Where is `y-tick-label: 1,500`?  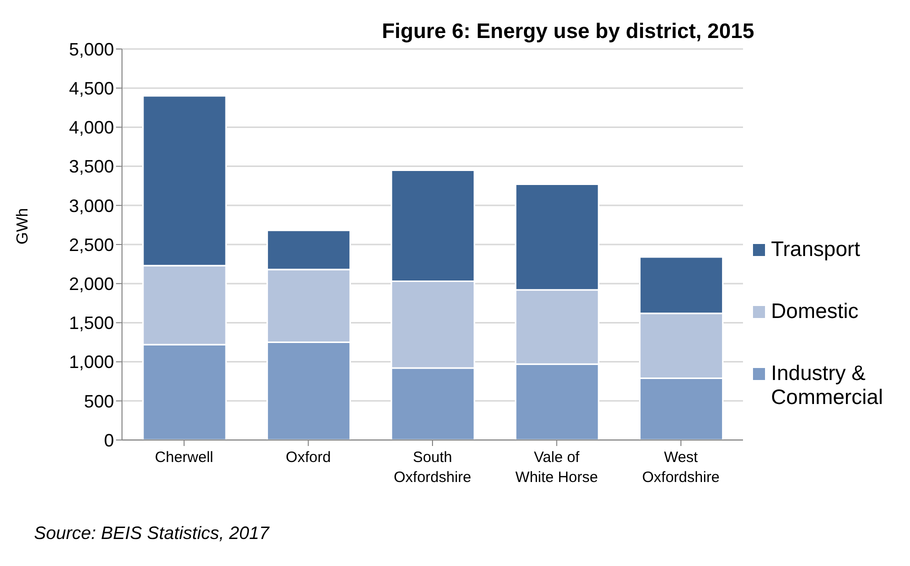
y-tick-label: 1,500 is located at coordinates (91, 323).